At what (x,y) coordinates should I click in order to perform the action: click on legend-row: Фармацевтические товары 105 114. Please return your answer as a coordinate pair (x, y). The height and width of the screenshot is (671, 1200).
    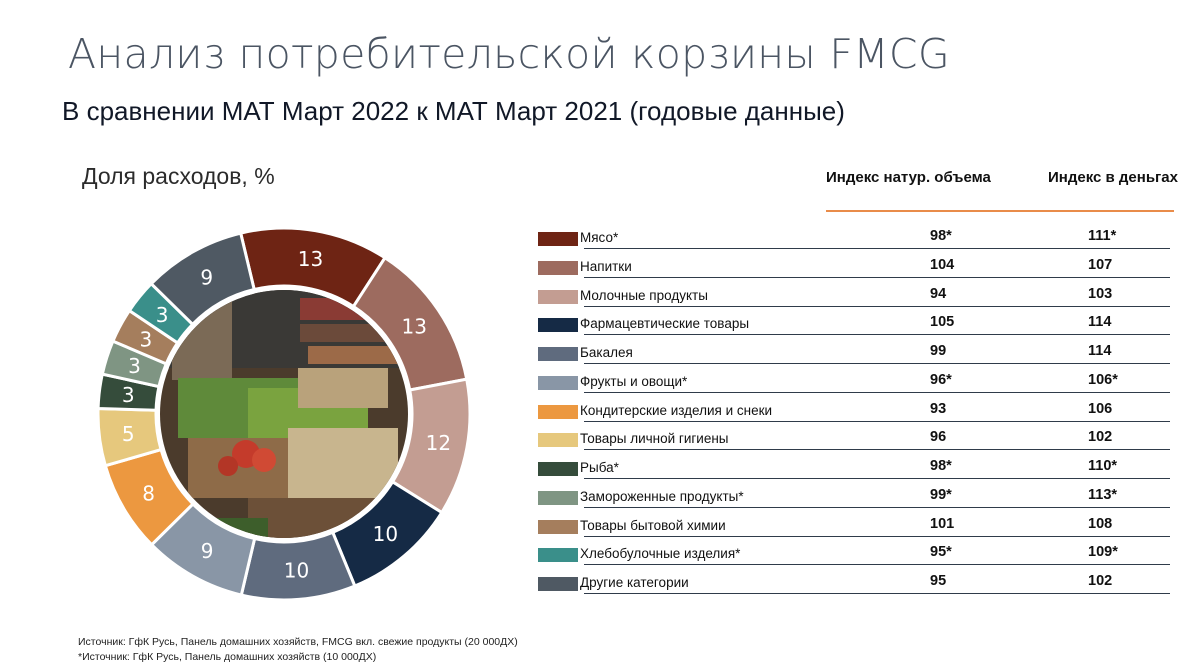
    Looking at the image, I should click on (858, 328).